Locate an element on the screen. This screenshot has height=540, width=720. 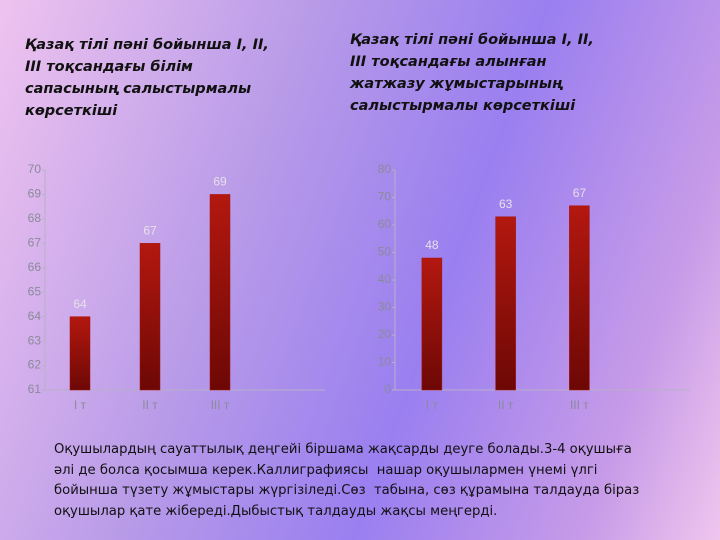
chart-title: сапасының салыстырмалы is located at coordinates (138, 89).